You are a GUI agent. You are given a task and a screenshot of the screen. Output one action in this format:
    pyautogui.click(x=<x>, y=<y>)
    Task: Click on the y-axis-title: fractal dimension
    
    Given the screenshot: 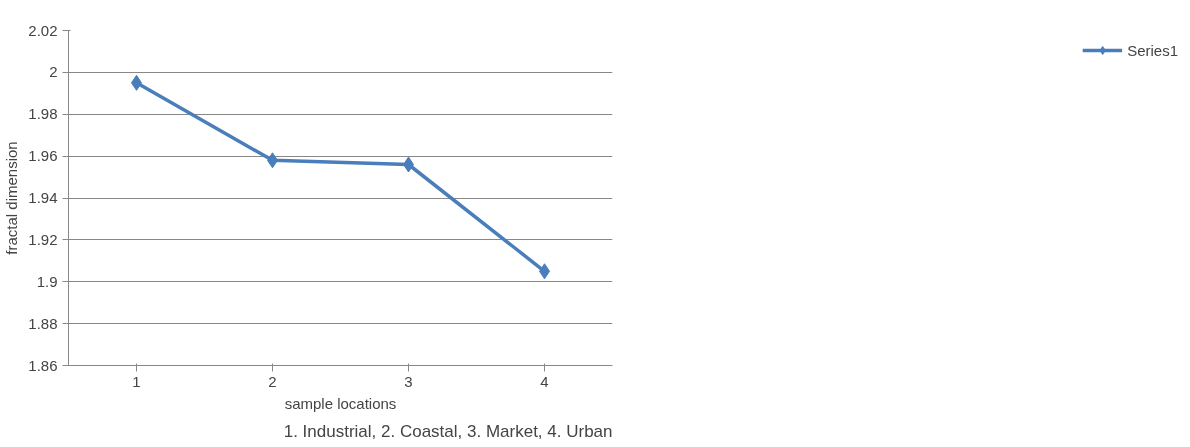 What is the action you would take?
    pyautogui.click(x=12, y=198)
    